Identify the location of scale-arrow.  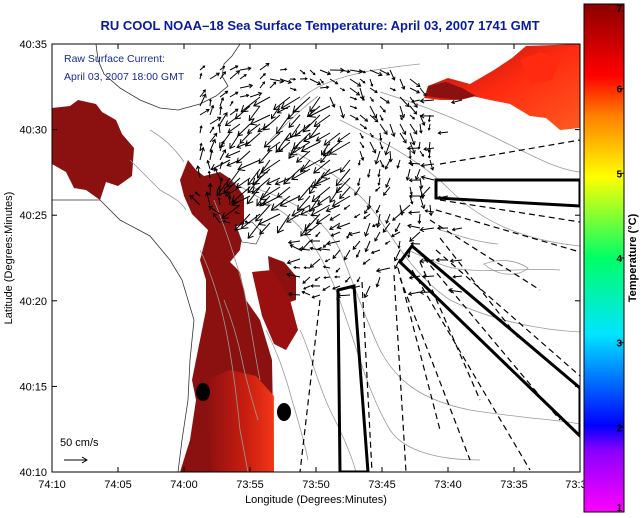
(76, 460).